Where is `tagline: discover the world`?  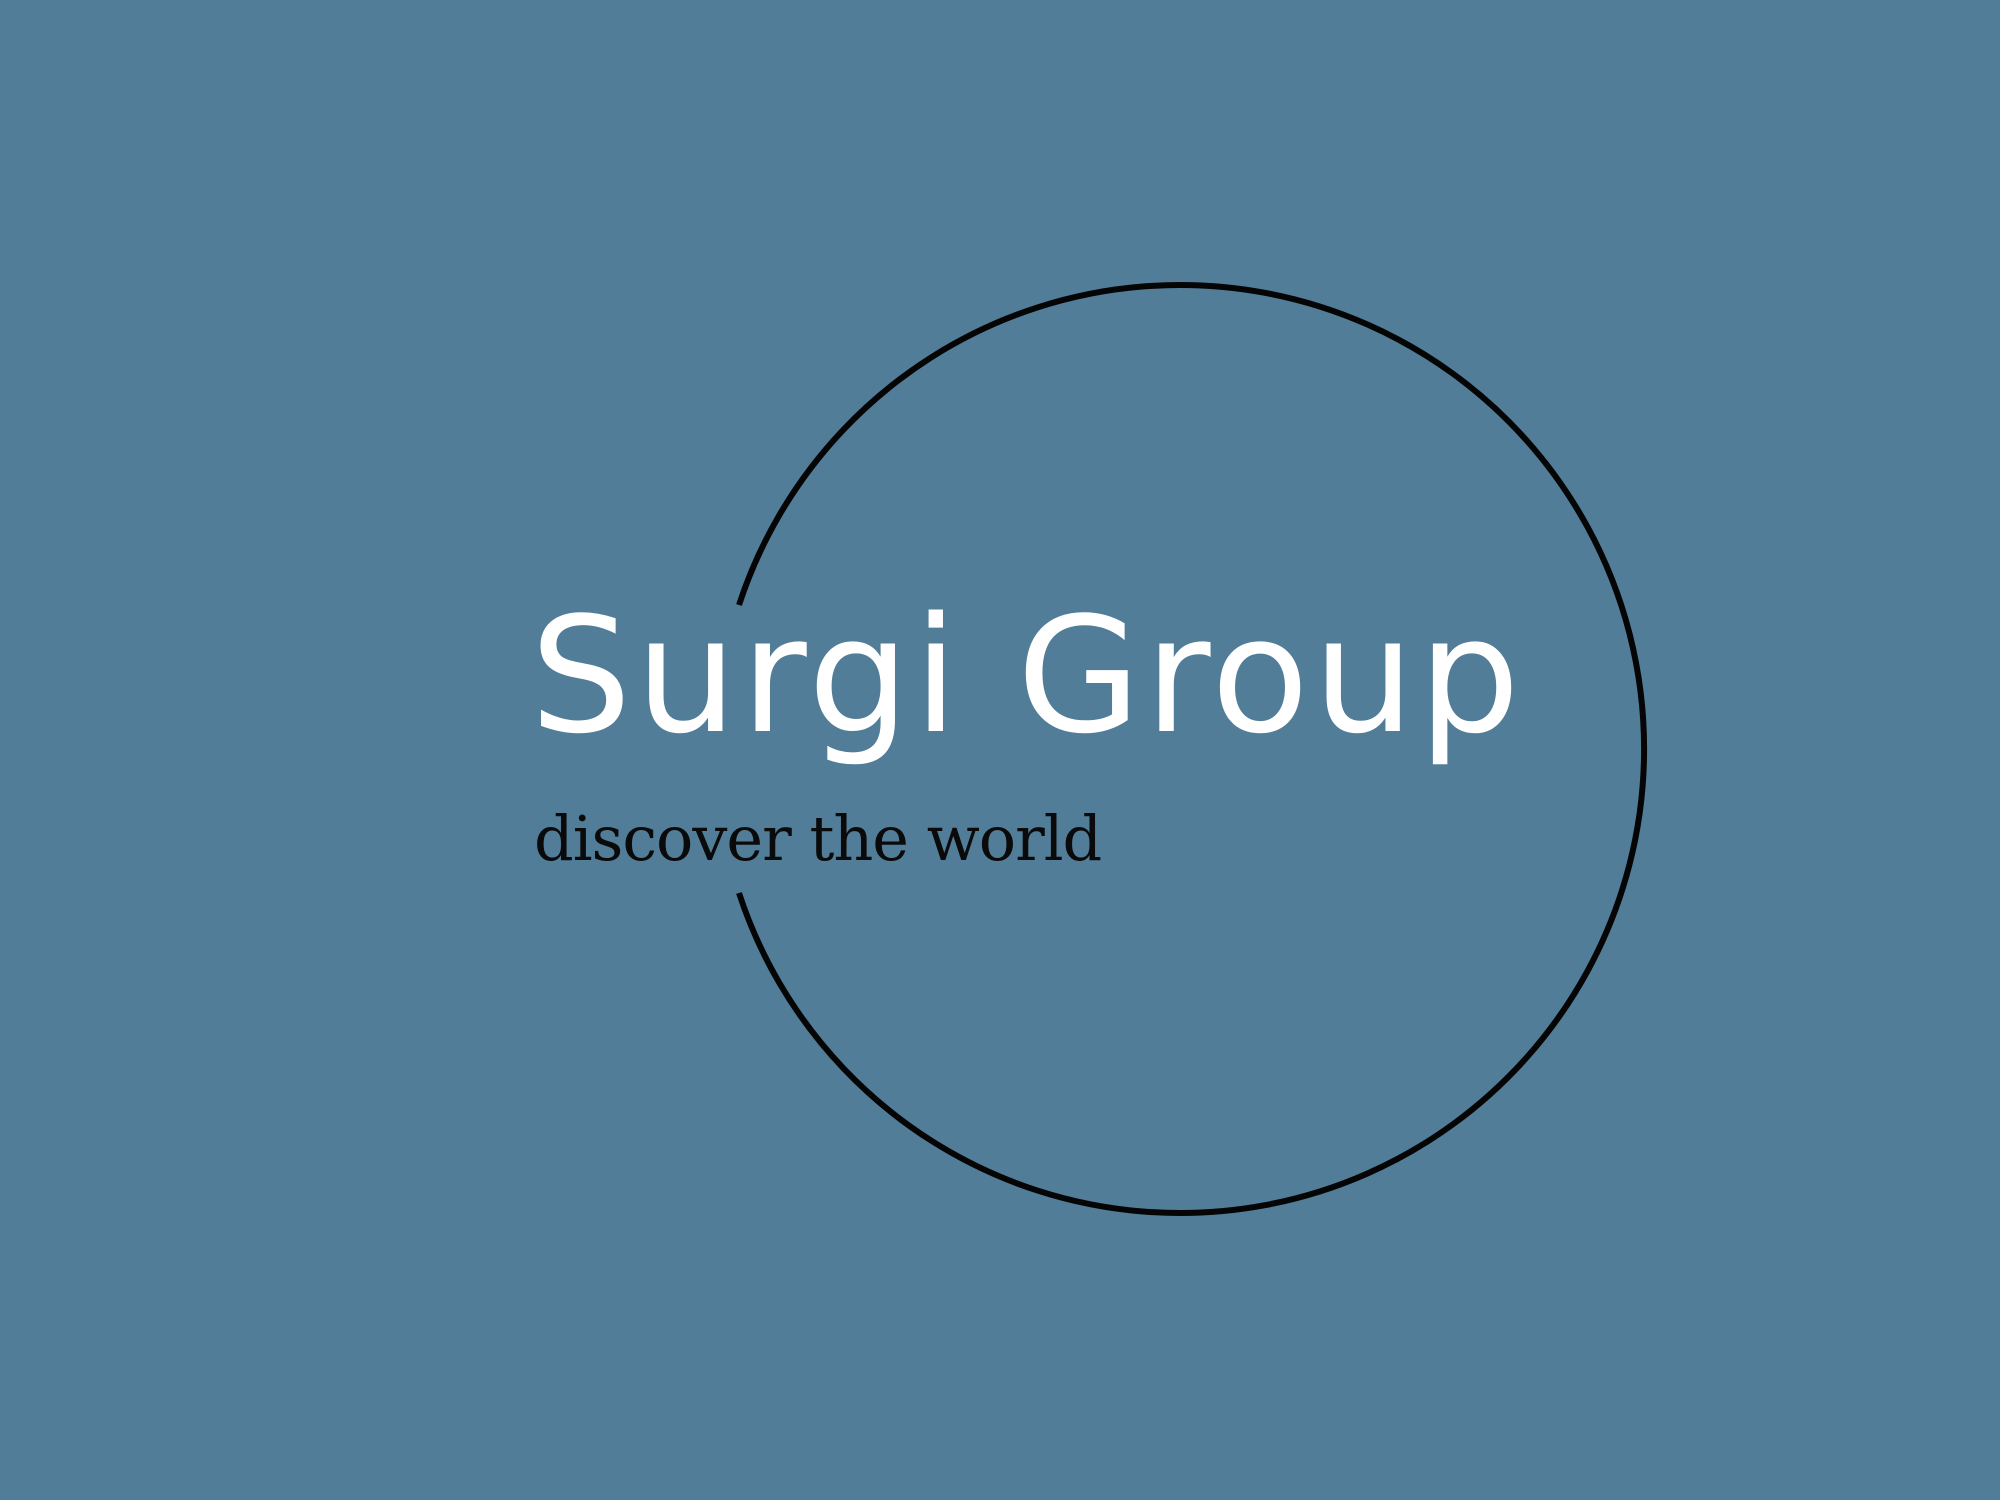 tagline: discover the world is located at coordinates (818, 838).